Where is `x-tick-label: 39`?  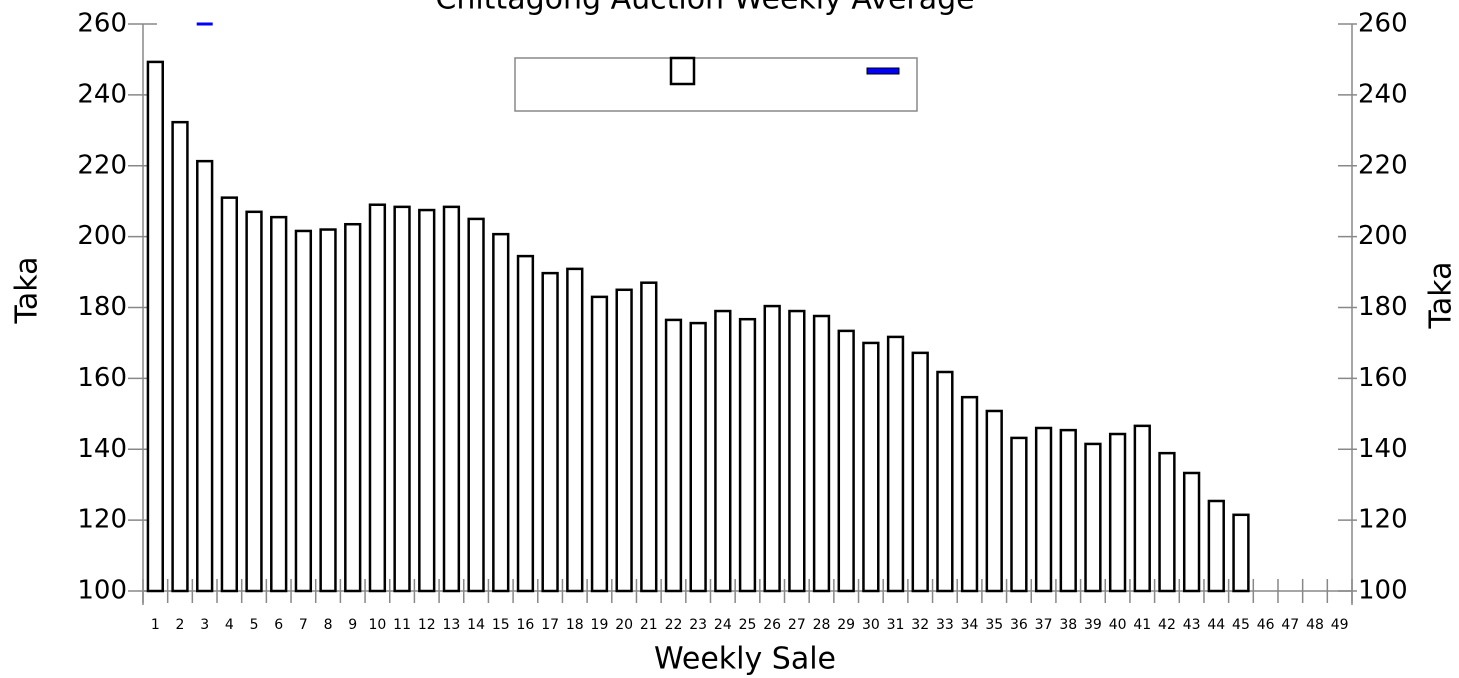 x-tick-label: 39 is located at coordinates (1093, 625).